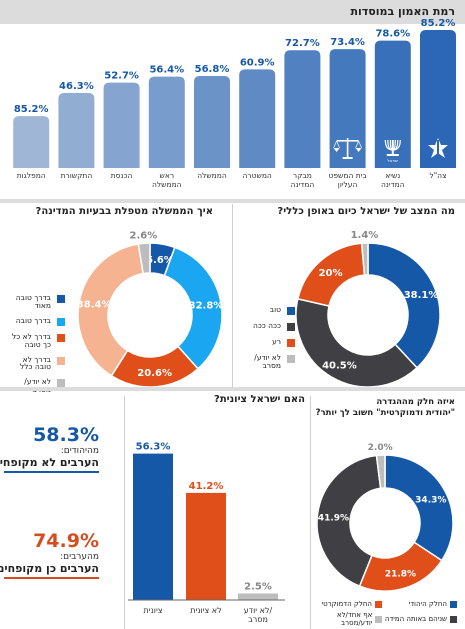  Describe the element at coordinates (232, 389) in the screenshot. I see `section-divider` at that location.